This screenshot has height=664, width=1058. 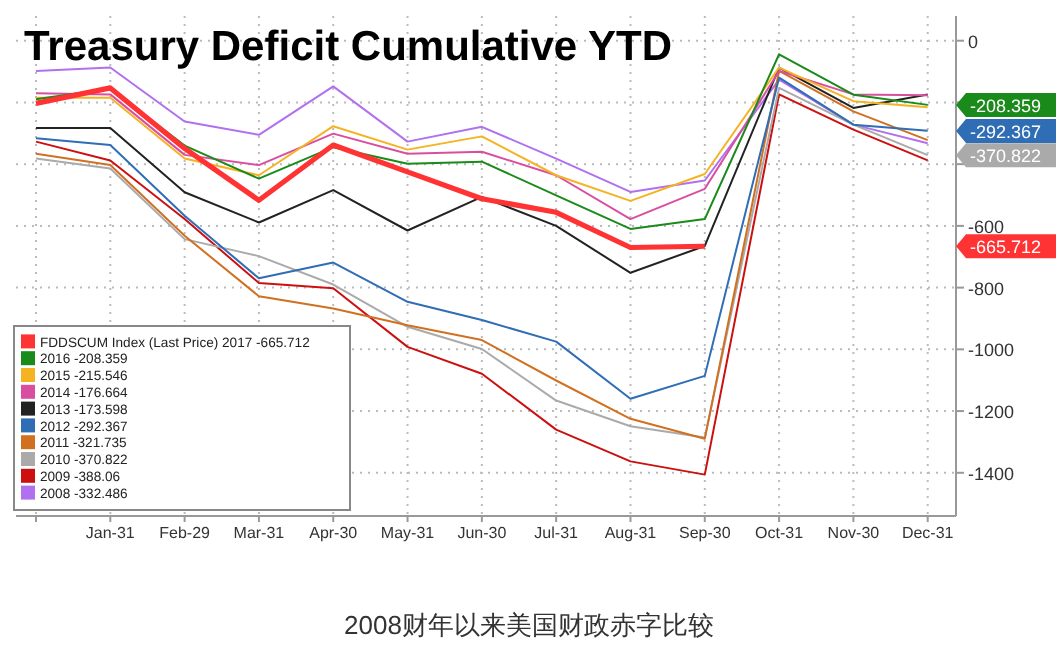 What do you see at coordinates (482, 533) in the screenshot?
I see `x-tick-label: Jun-30` at bounding box center [482, 533].